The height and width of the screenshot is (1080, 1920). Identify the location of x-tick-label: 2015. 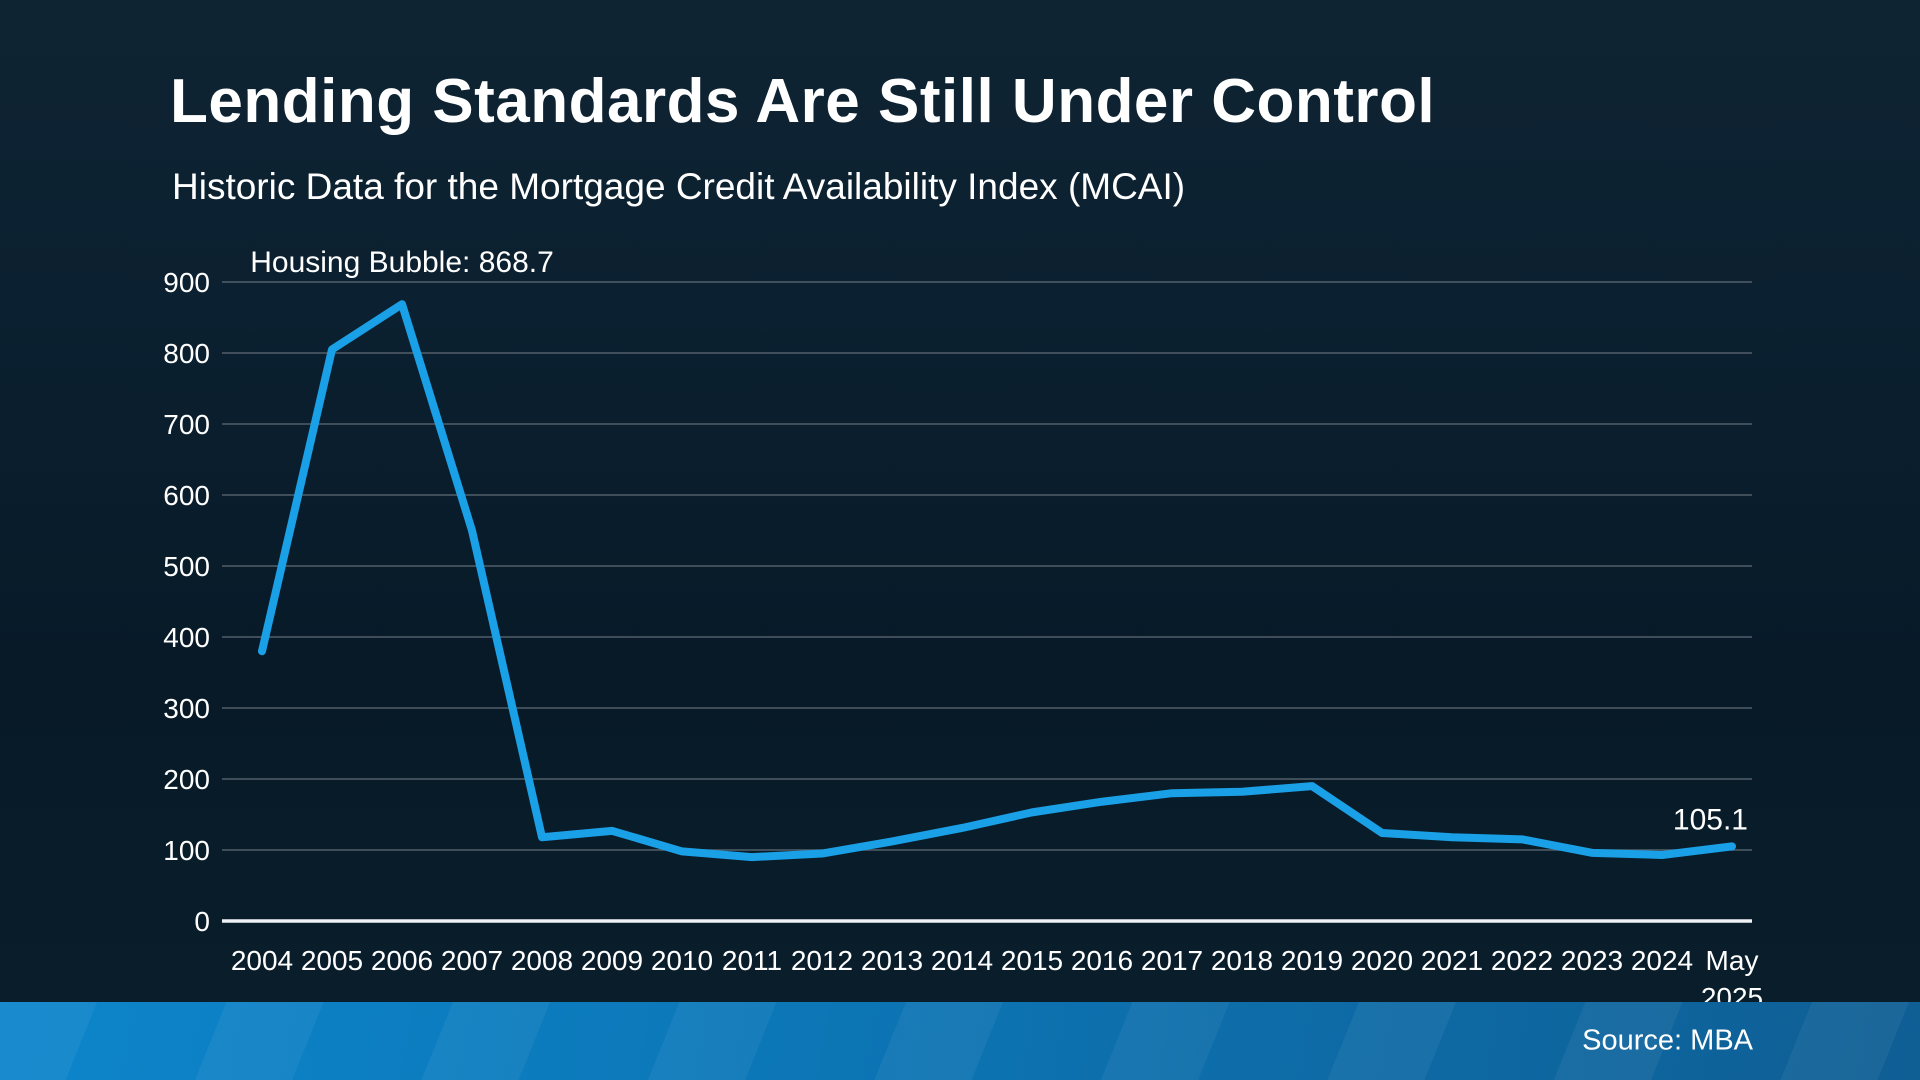
(1032, 960).